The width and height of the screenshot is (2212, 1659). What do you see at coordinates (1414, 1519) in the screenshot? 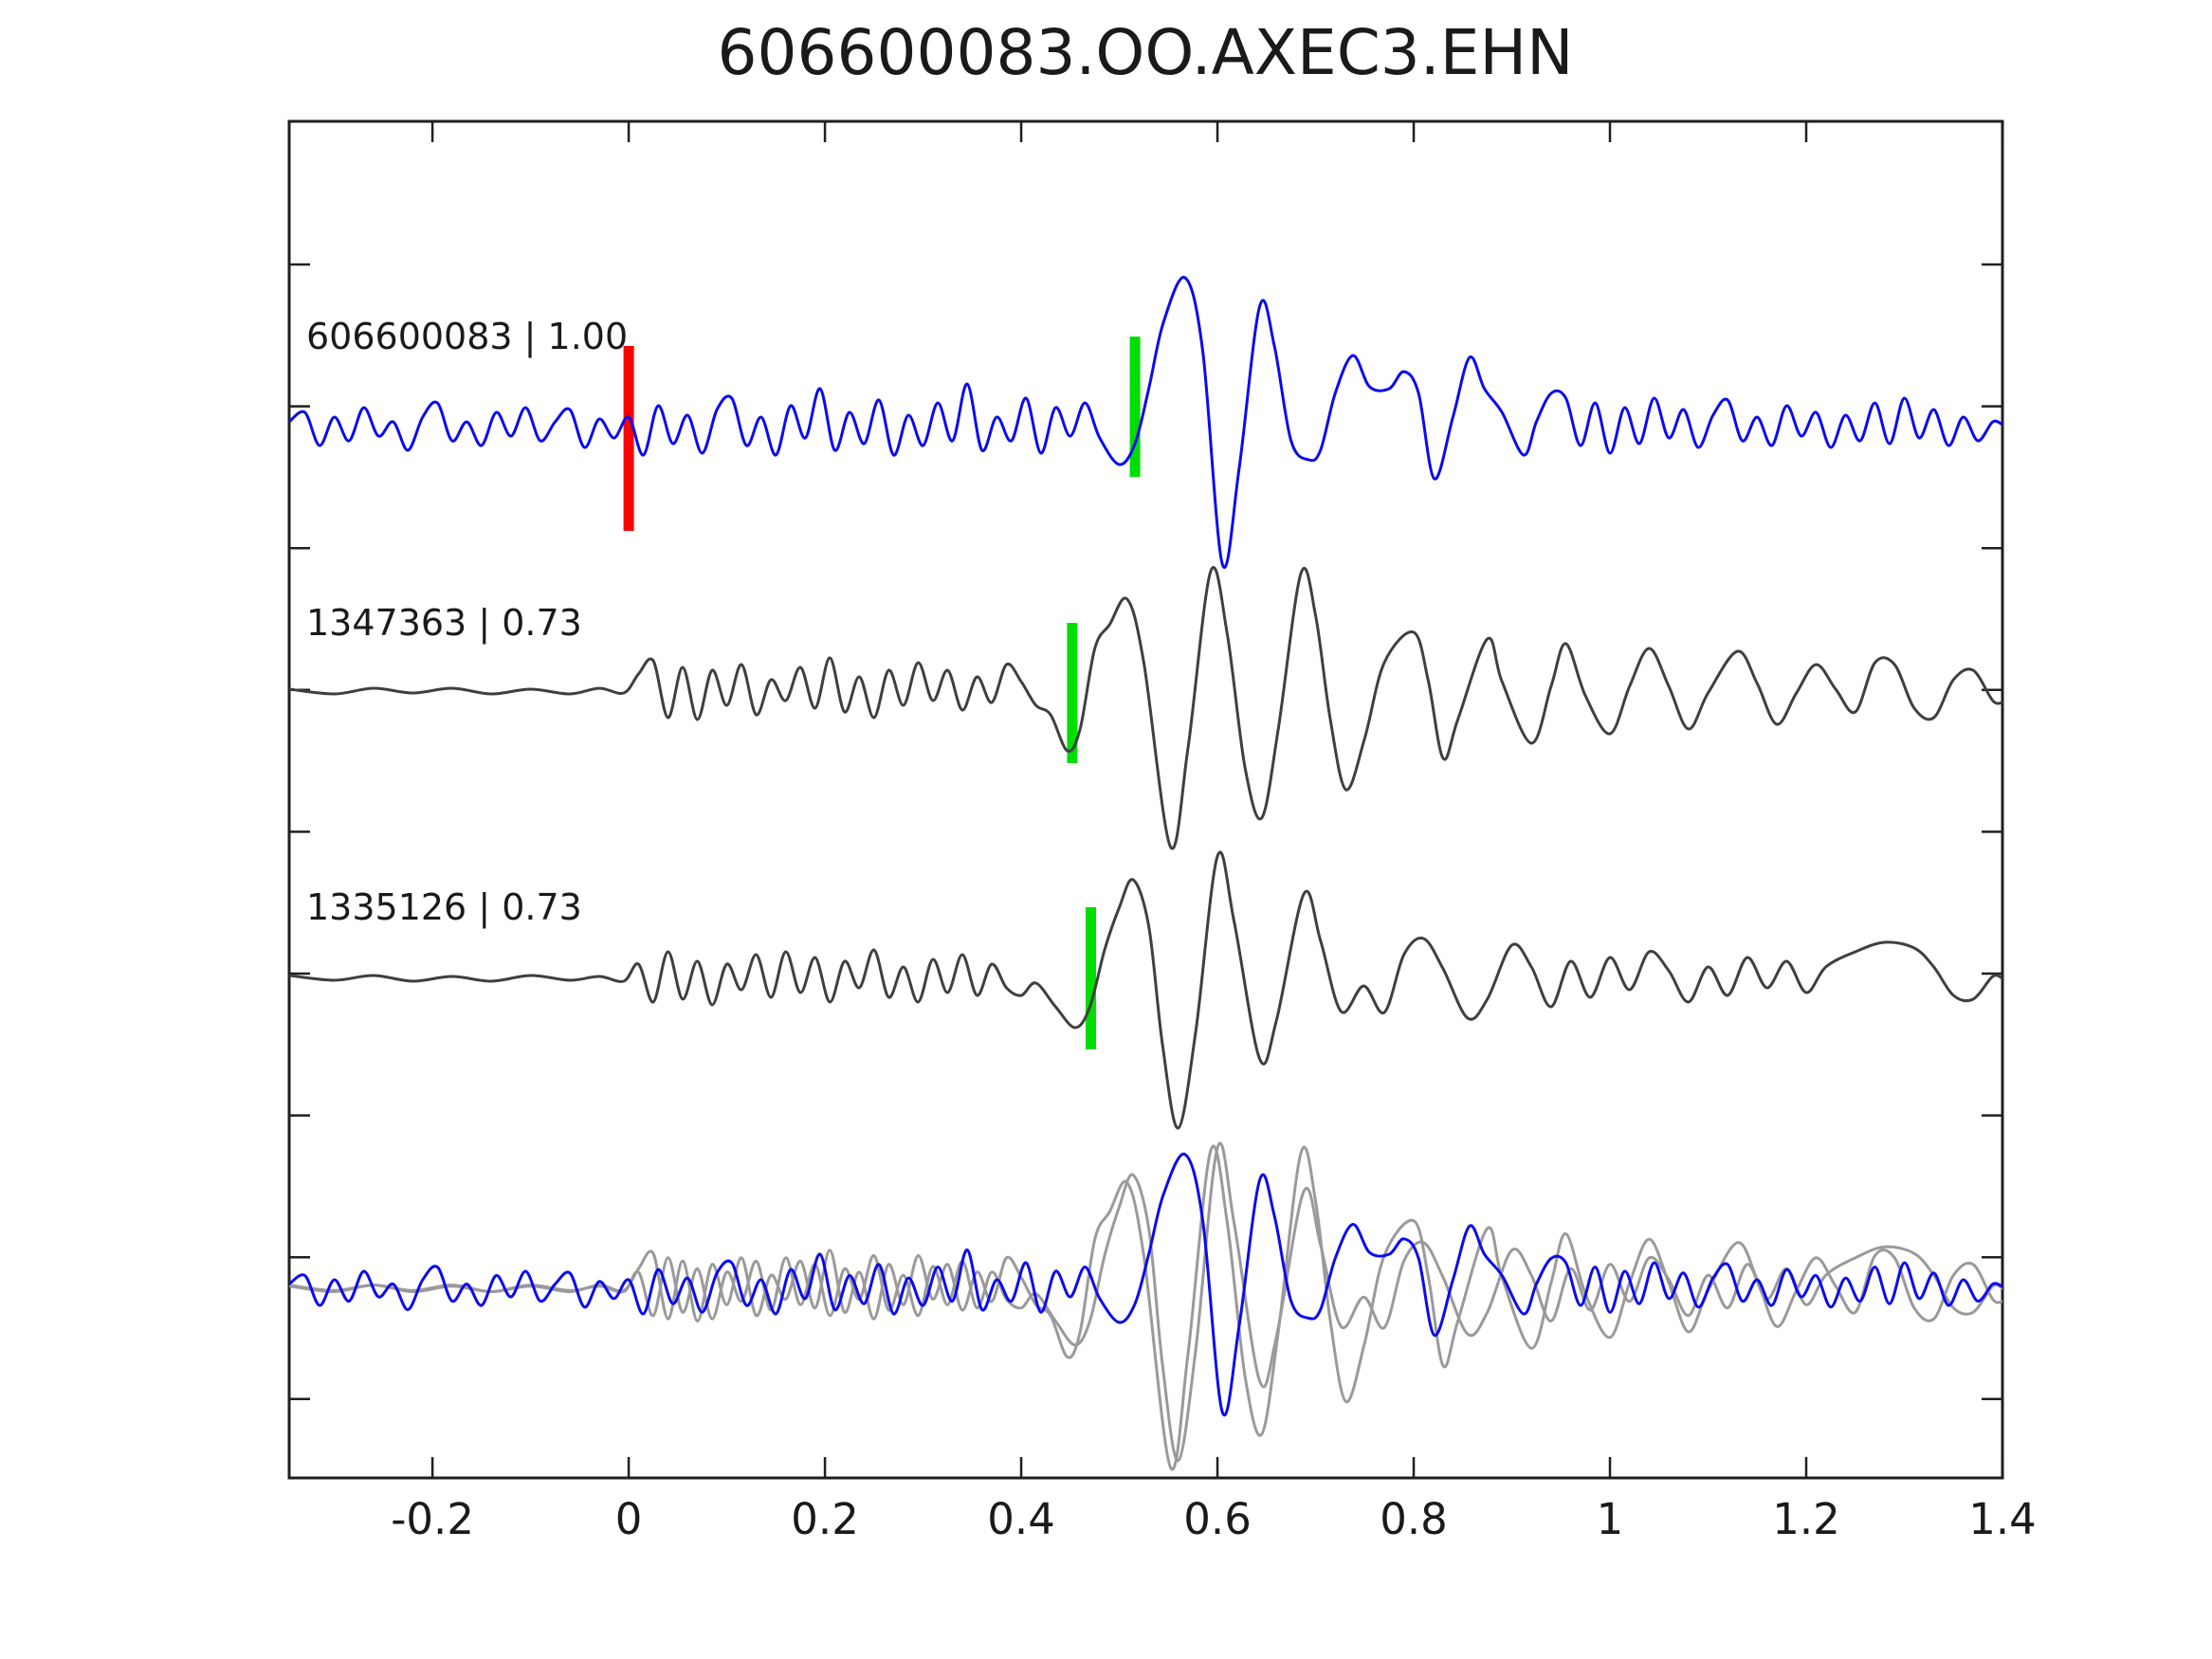
I see `x-tick-label: 0.8` at bounding box center [1414, 1519].